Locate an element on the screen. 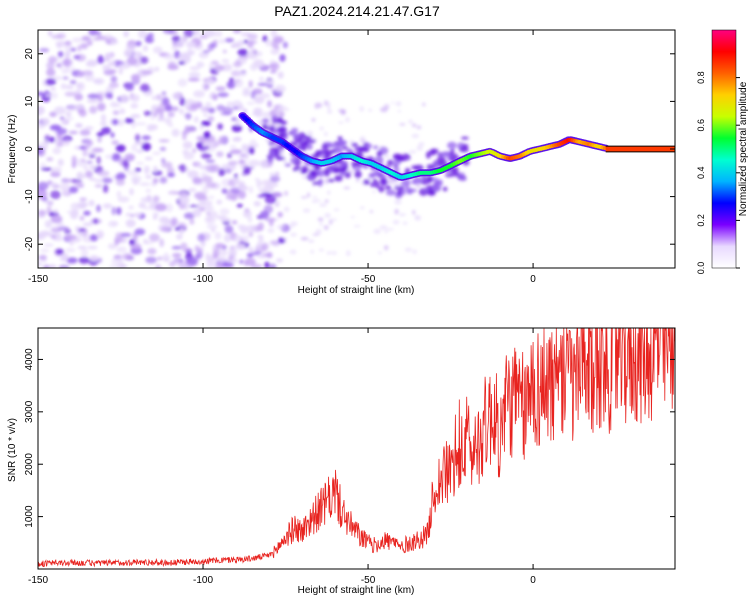 This screenshot has height=600, width=750. x-tick-label: 0 is located at coordinates (533, 580).